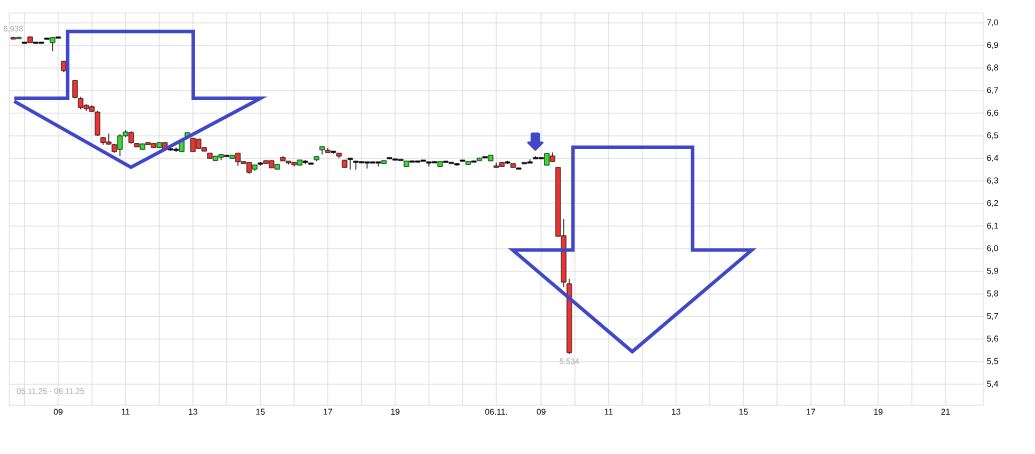  Describe the element at coordinates (496, 411) in the screenshot. I see `x-tick-label: 06.11.` at that location.